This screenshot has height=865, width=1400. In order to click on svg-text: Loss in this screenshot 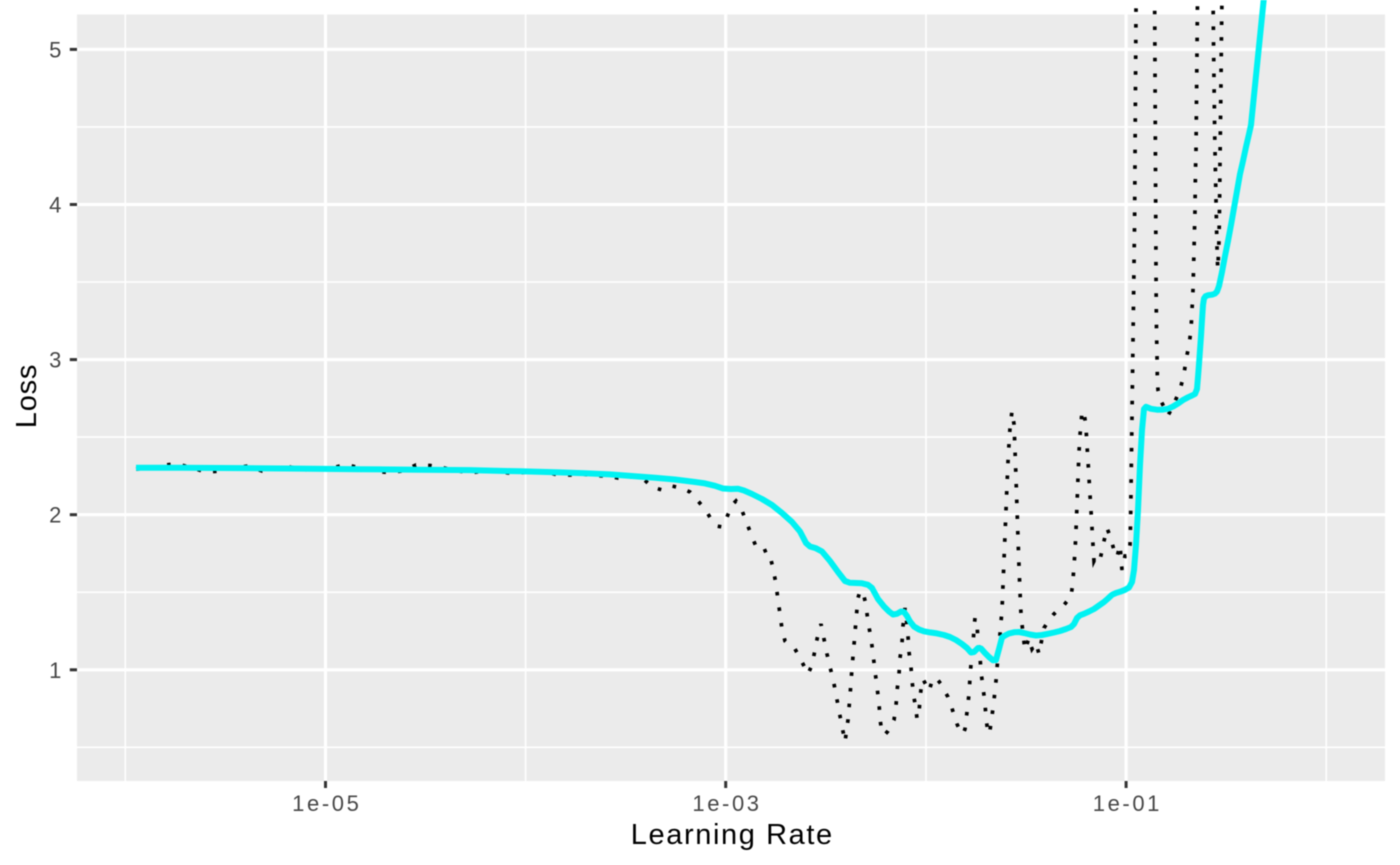, I will do `click(27, 396)`.